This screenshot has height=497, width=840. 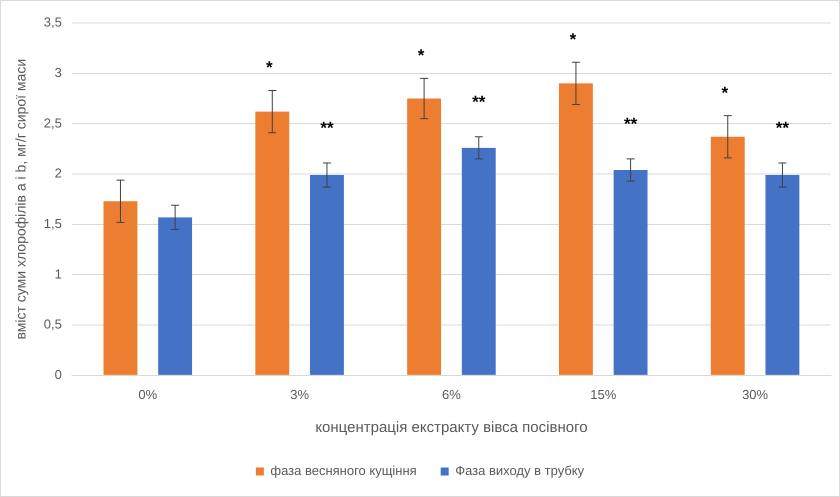 What do you see at coordinates (755, 394) in the screenshot?
I see `x-tick-label: 30%` at bounding box center [755, 394].